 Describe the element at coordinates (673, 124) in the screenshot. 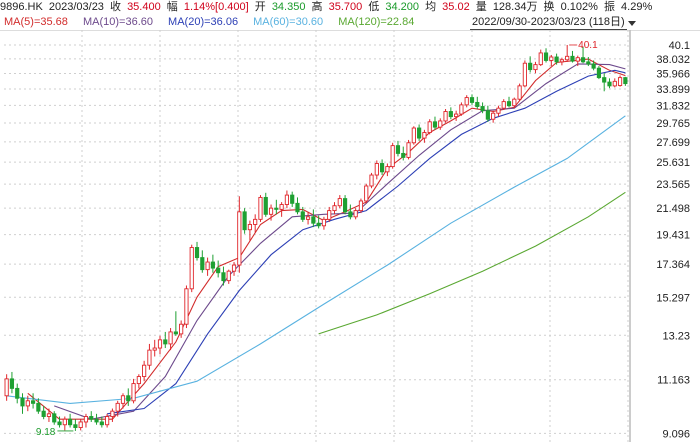

I see `y-tick-label: 29.765` at that location.